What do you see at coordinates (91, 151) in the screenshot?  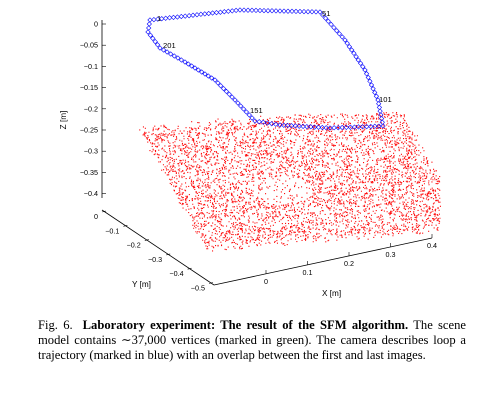 I see `z-tick-label: −0.3` at bounding box center [91, 151].